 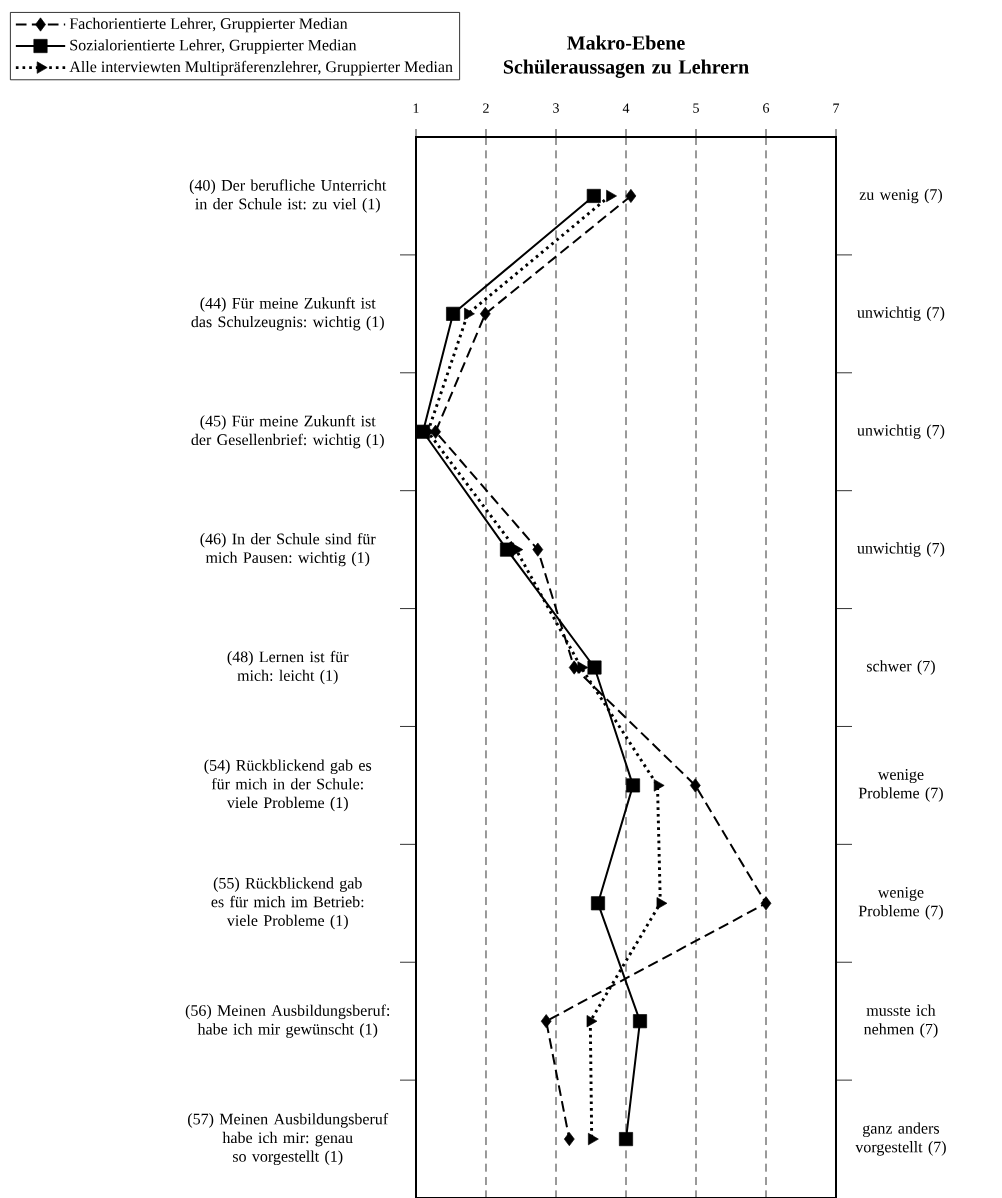 I want to click on legend-label: Sozialorientierte Lehrer, Gruppierter Median, so click(x=213, y=46).